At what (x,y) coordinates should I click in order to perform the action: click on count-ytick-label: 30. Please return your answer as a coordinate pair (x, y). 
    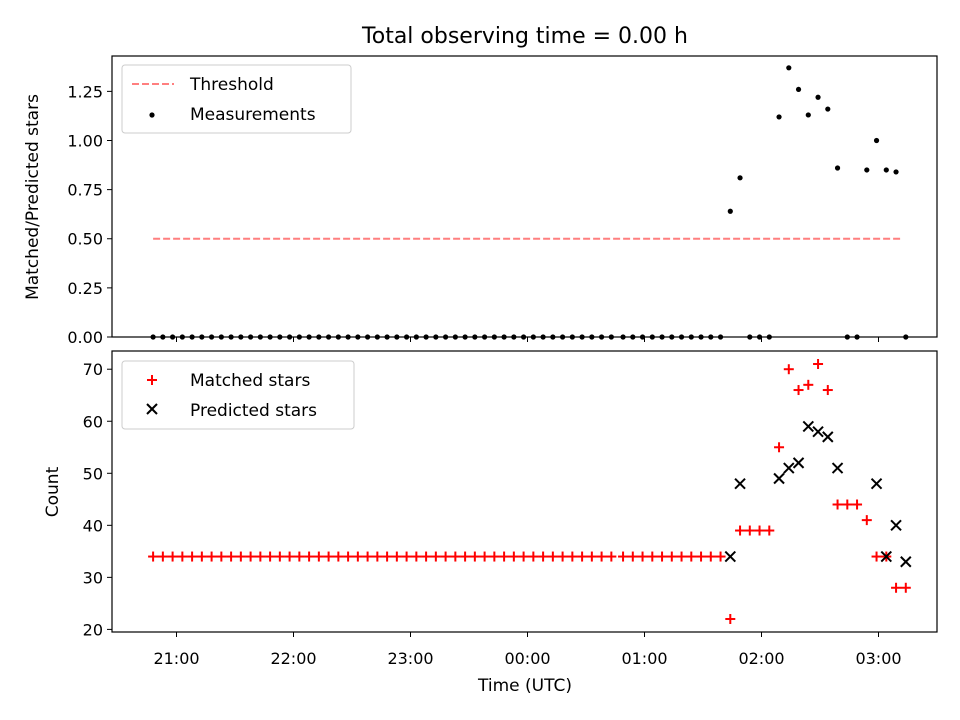
    Looking at the image, I should click on (93, 577).